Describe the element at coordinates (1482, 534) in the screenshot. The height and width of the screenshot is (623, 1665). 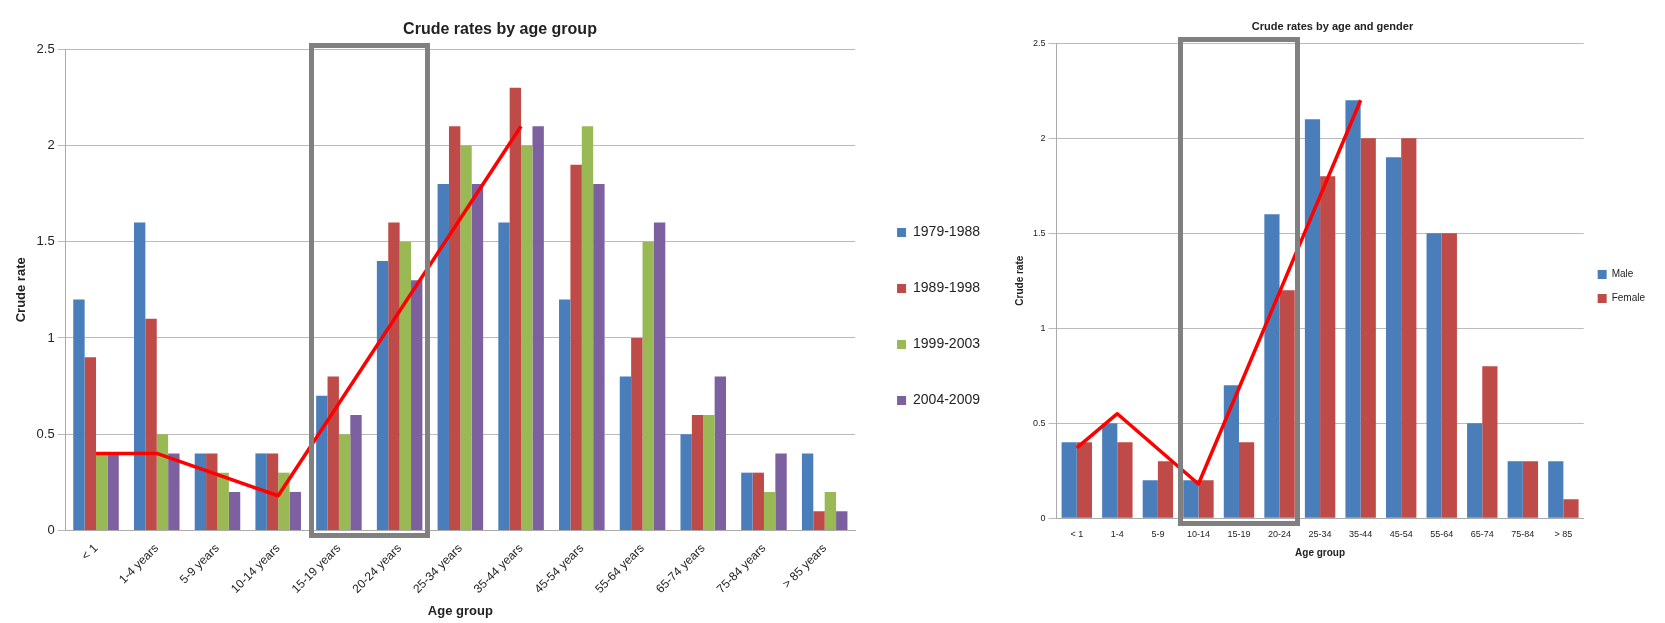
I see `x-tick-label: 65-74` at that location.